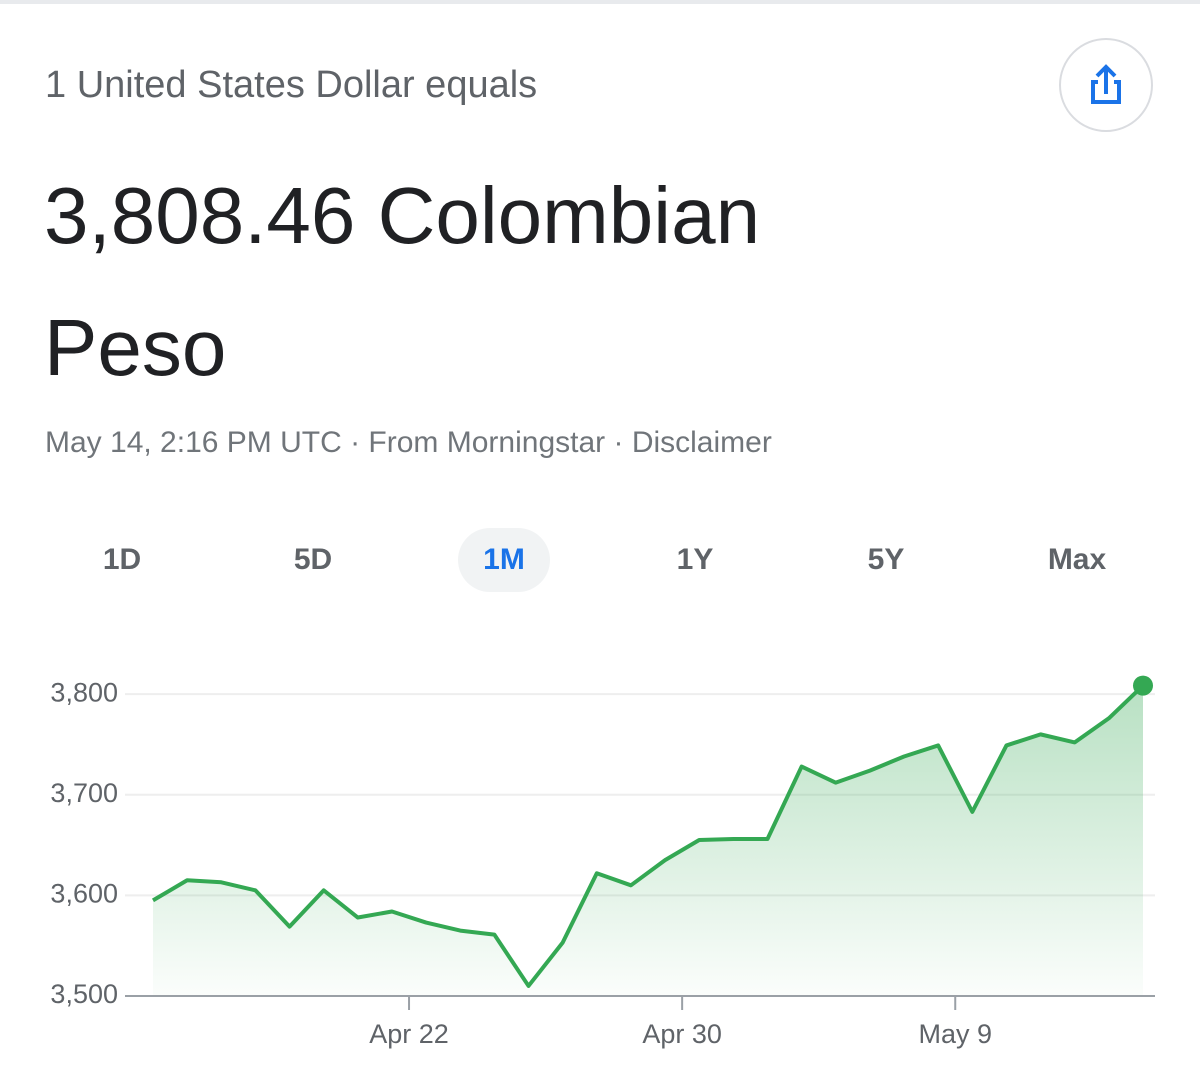  I want to click on range-tab: 1D, so click(122, 559).